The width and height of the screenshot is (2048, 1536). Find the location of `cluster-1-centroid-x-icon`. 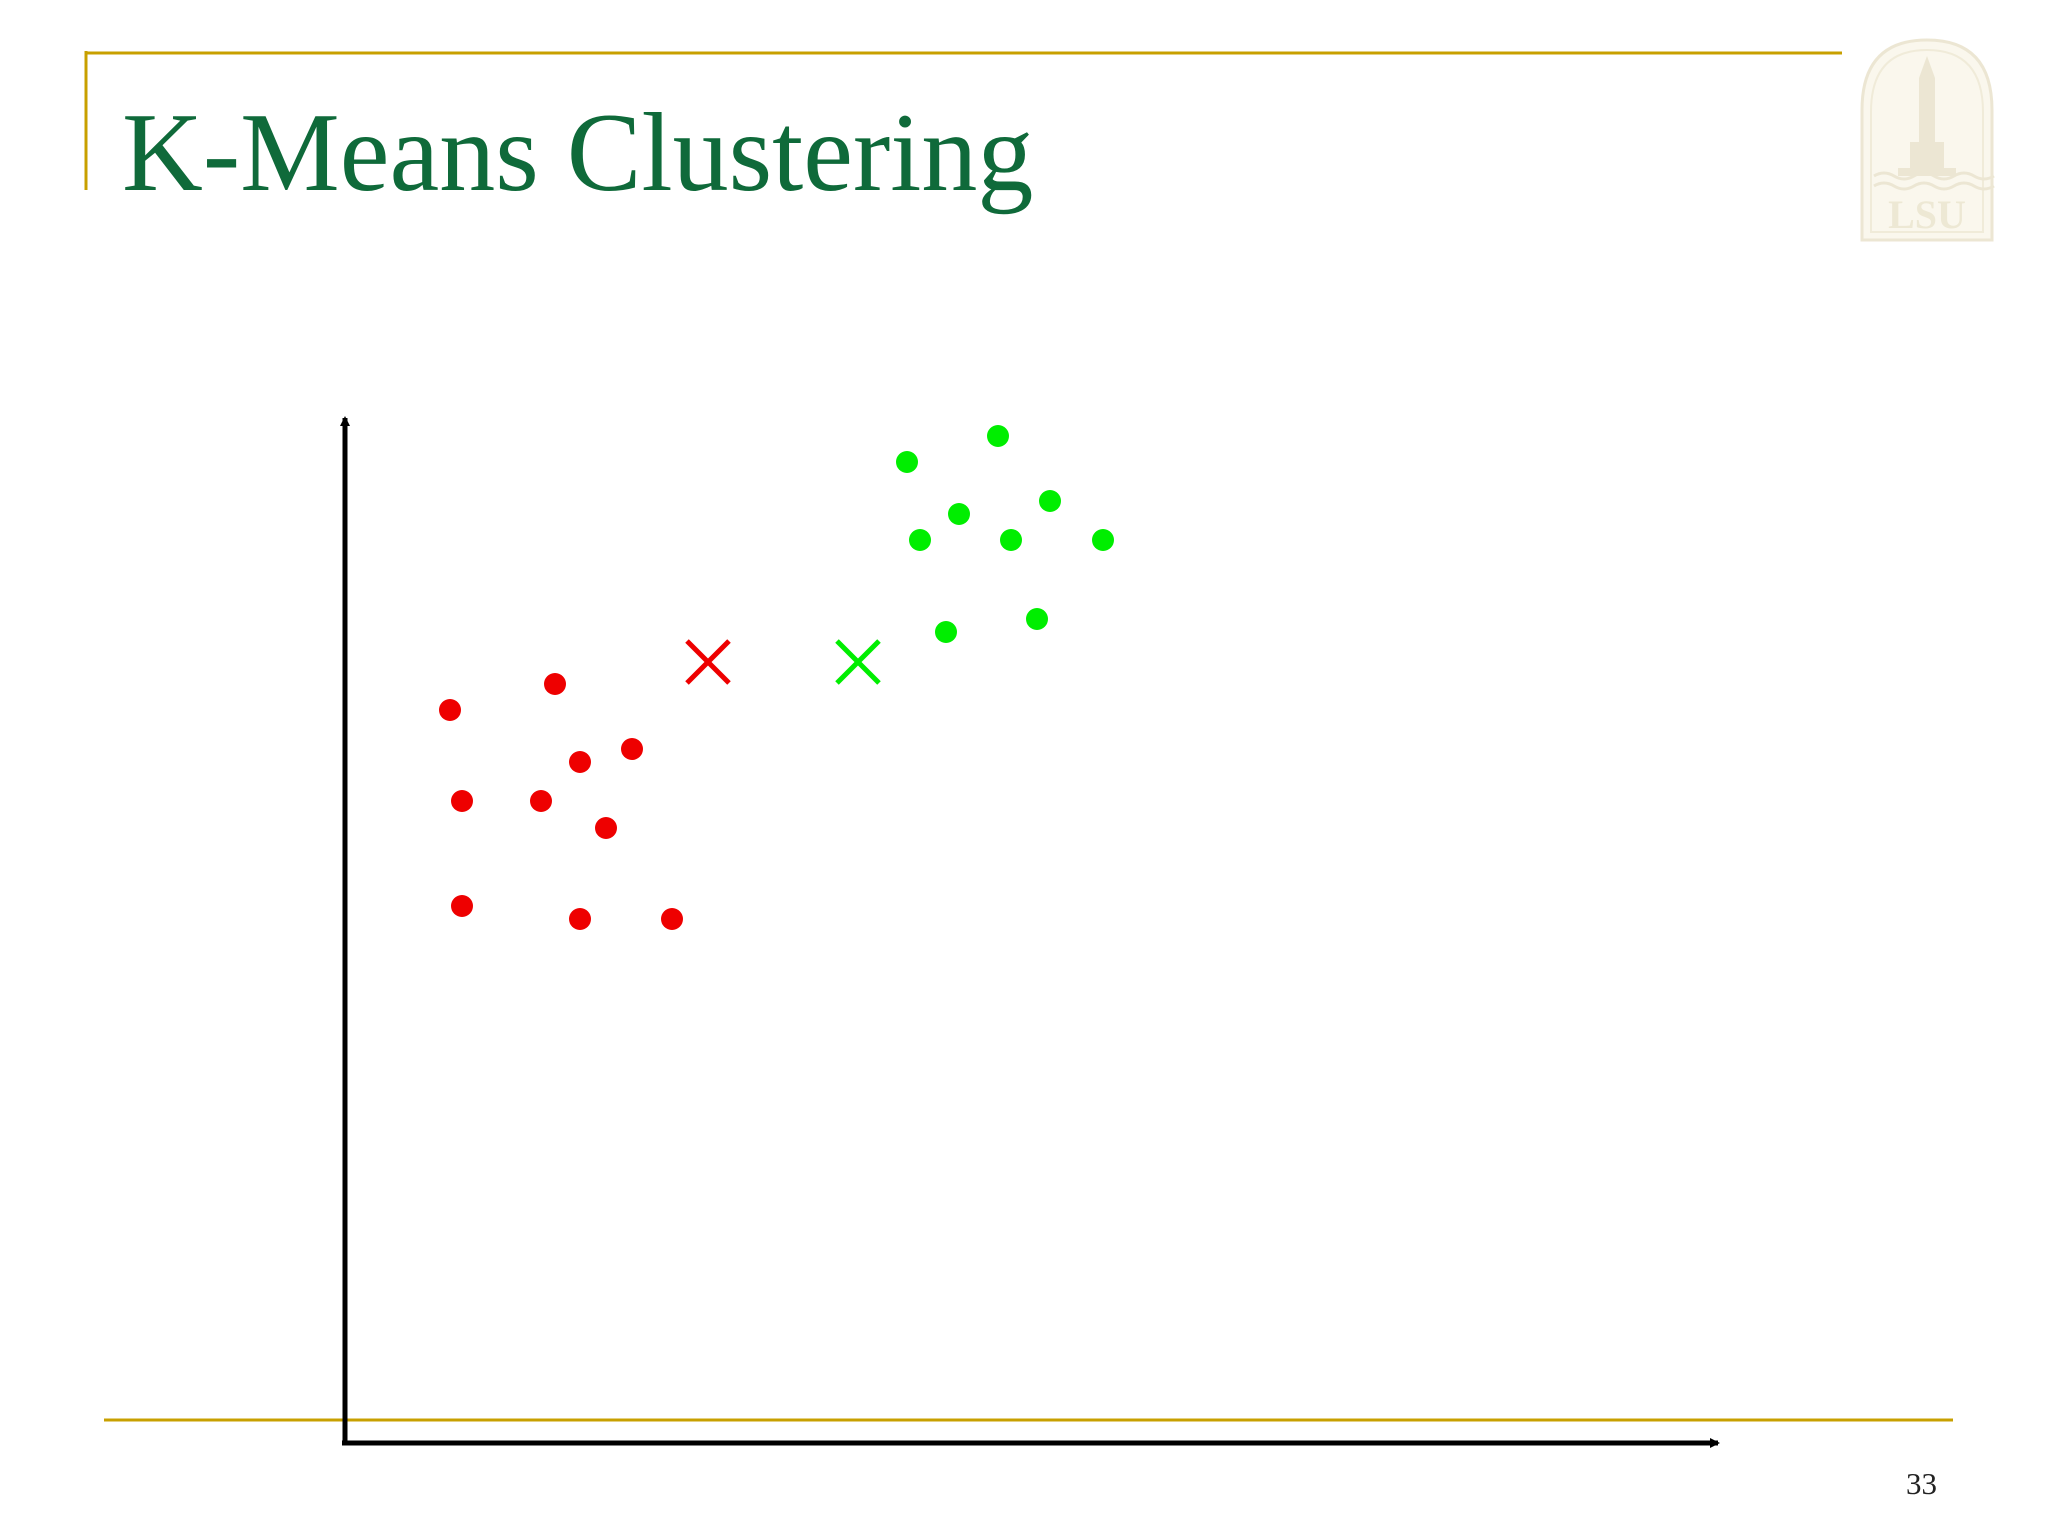

cluster-1-centroid-x-icon is located at coordinates (708, 662).